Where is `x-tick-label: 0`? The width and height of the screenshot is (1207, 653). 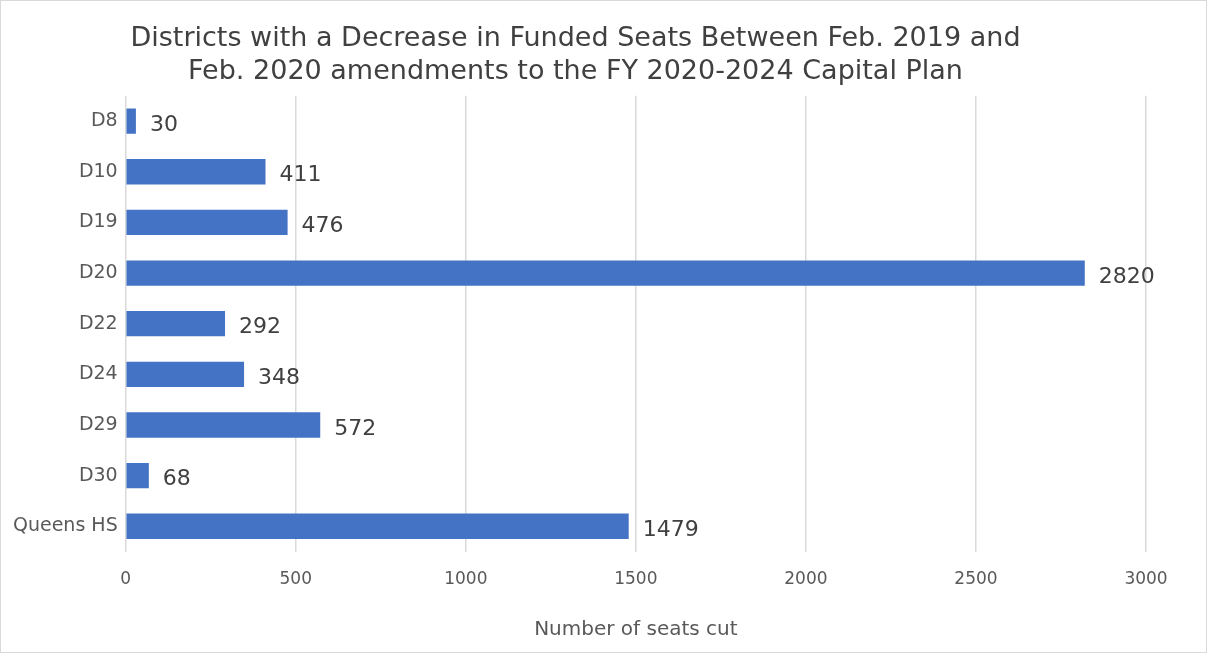 x-tick-label: 0 is located at coordinates (126, 578).